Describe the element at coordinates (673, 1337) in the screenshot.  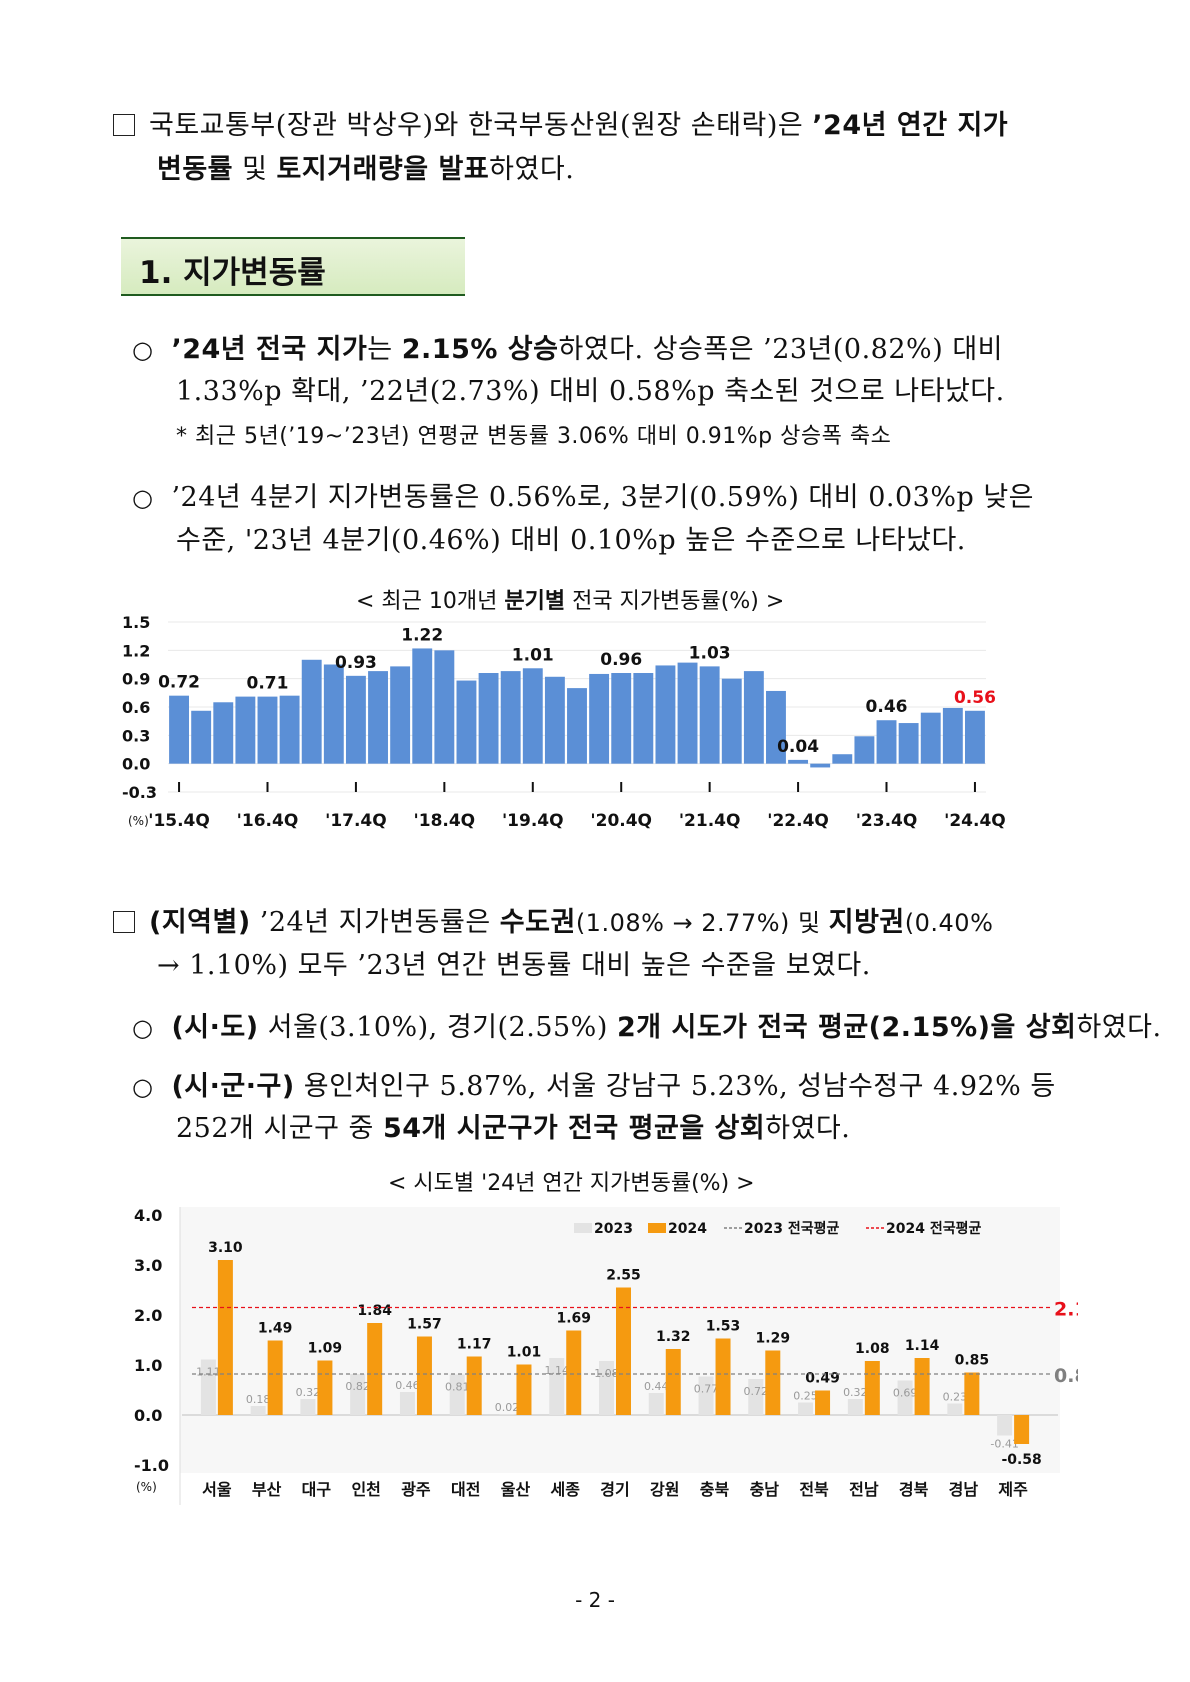
I see `data-label-2024: 1.32` at that location.